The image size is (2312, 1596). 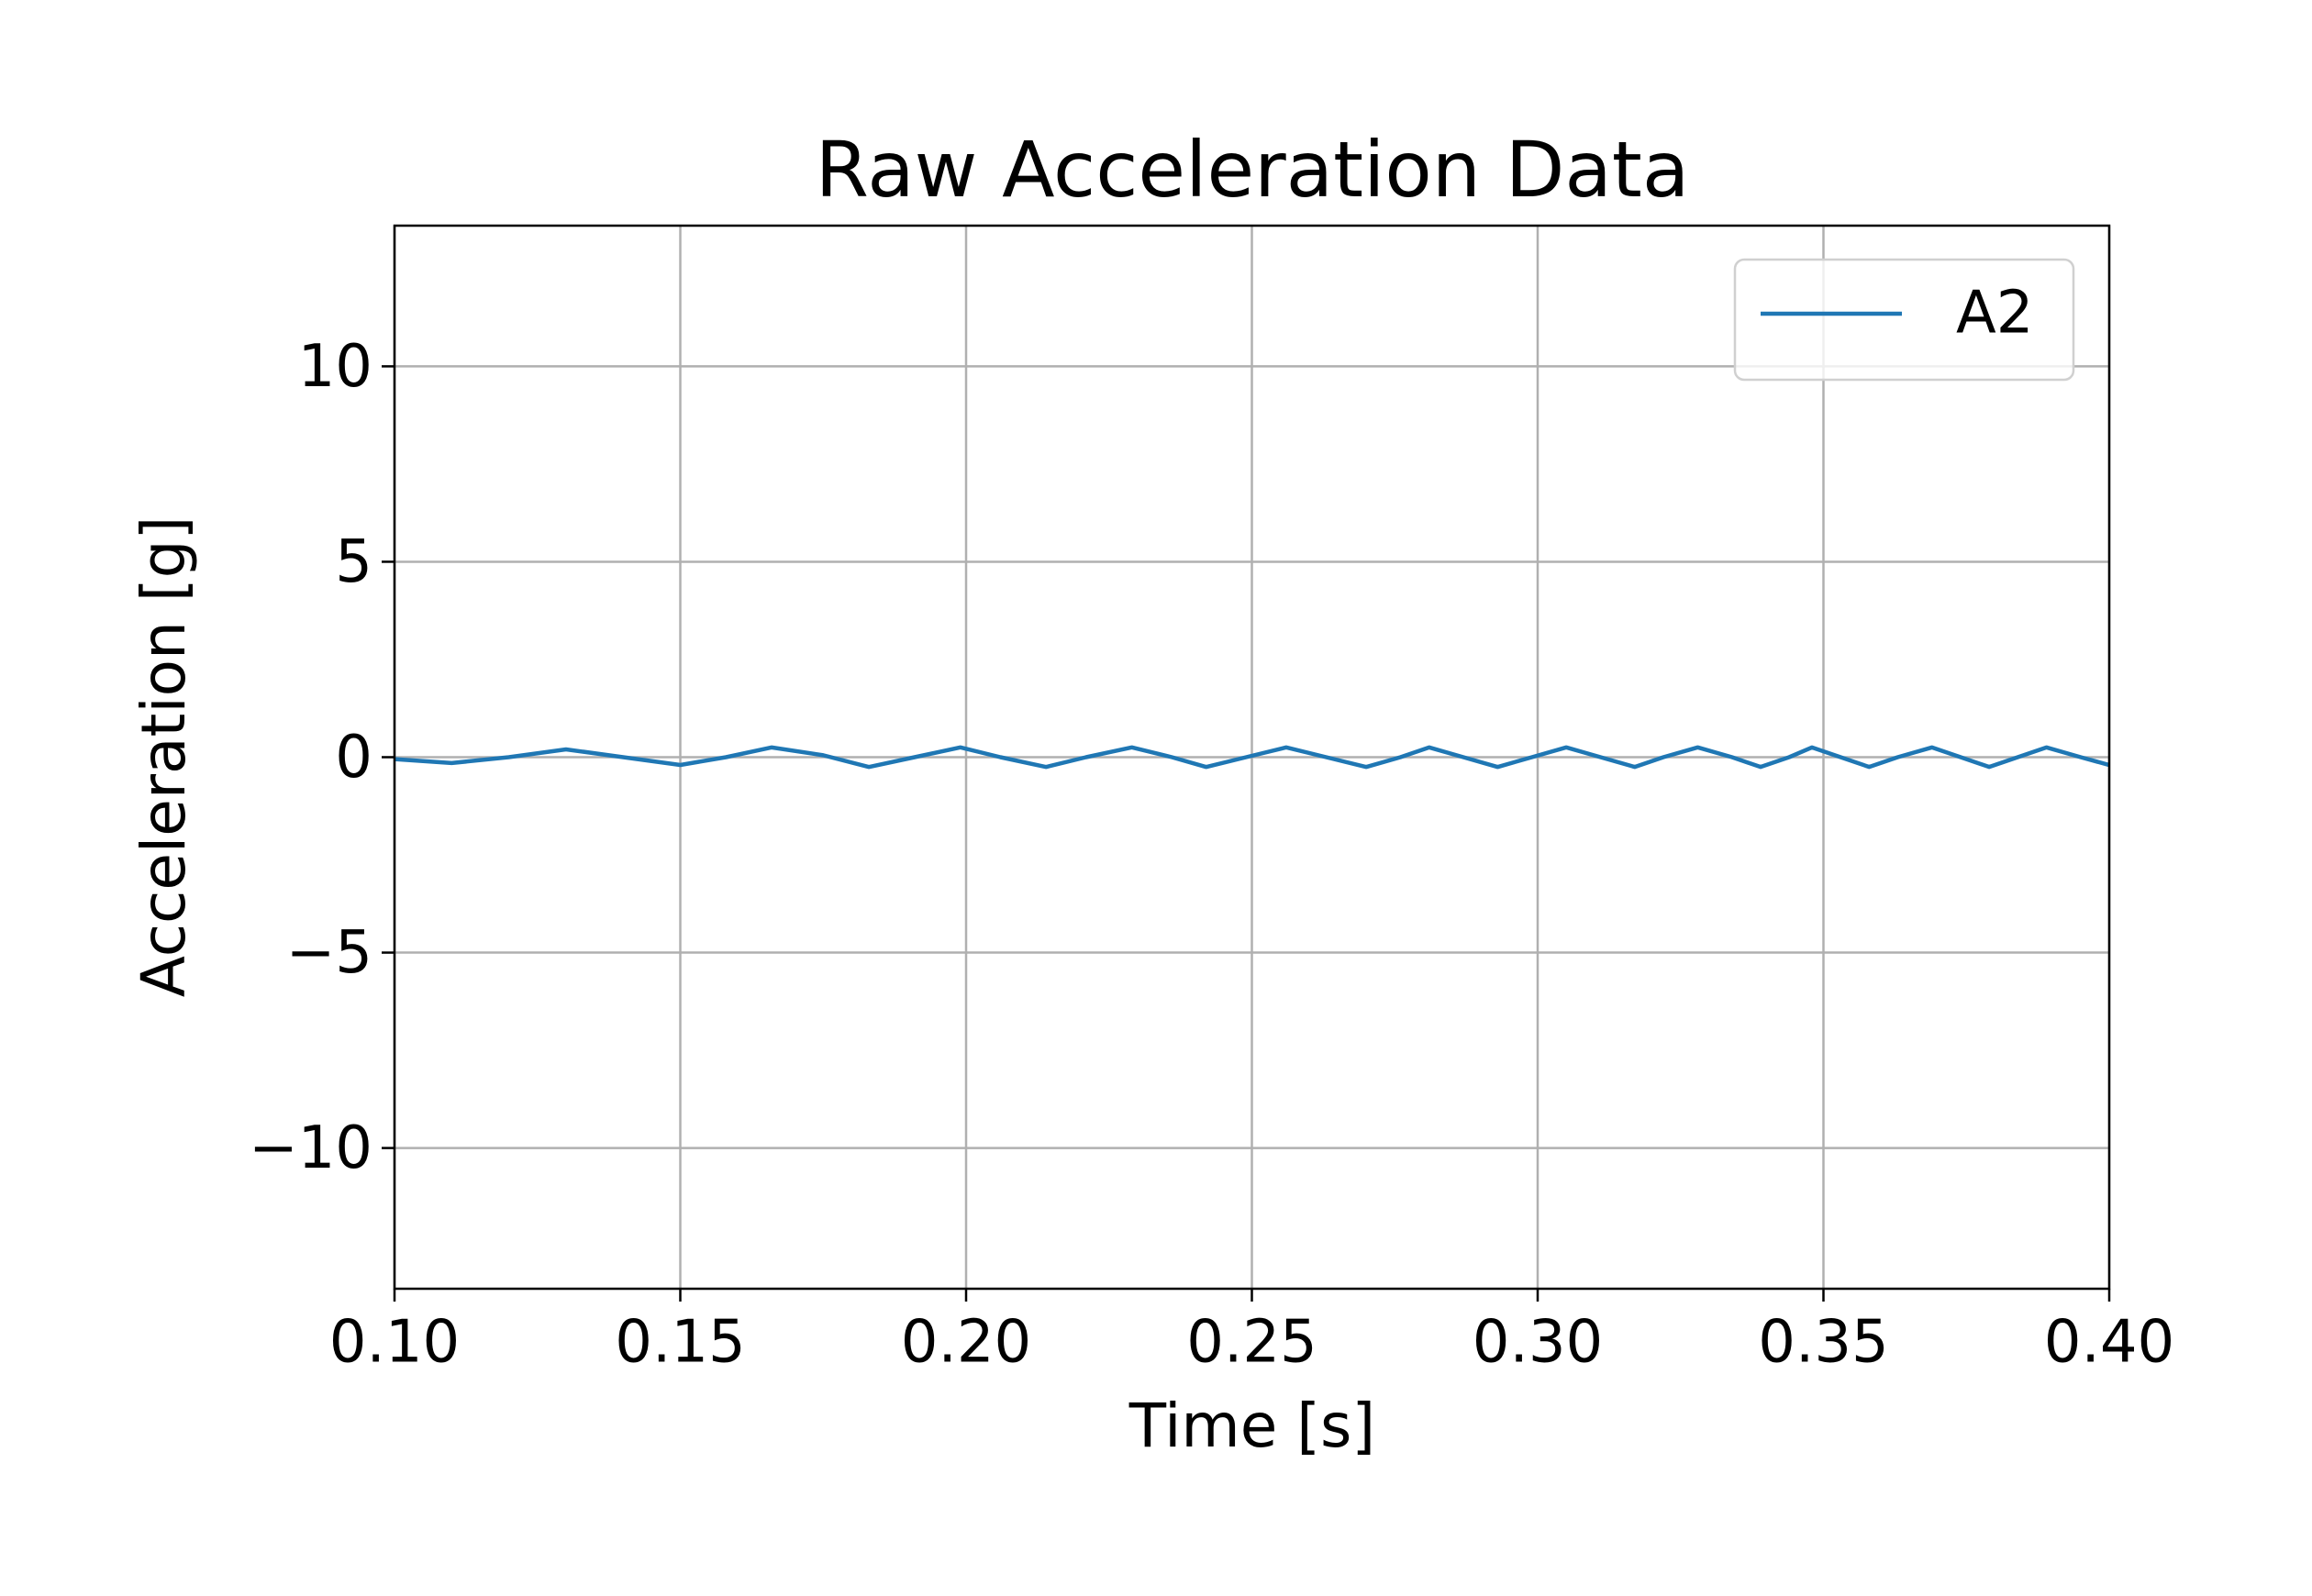 I want to click on x-axis-label: Time [s], so click(x=1251, y=1426).